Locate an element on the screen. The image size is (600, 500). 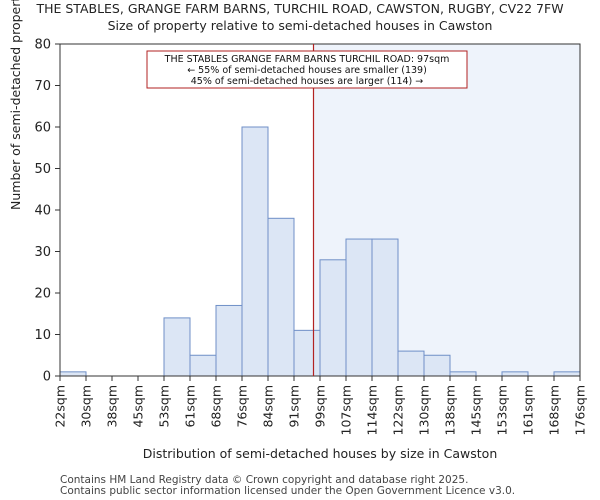
x-tick-label: 68sqm is located at coordinates (216, 406).